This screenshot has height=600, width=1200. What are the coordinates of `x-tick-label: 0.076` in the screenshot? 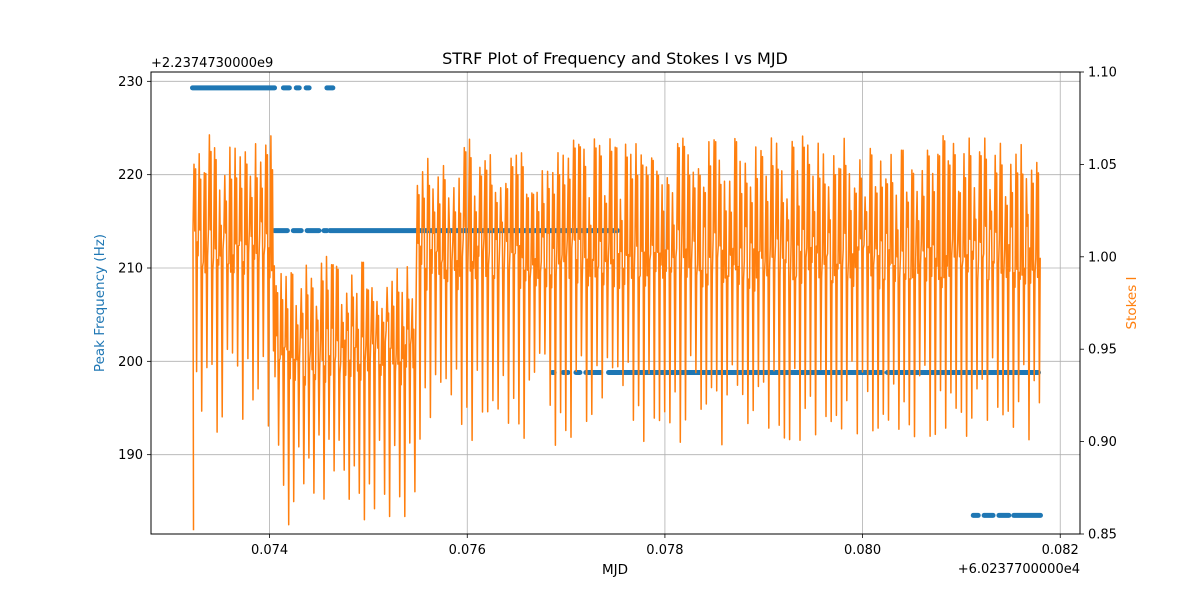 It's located at (467, 550).